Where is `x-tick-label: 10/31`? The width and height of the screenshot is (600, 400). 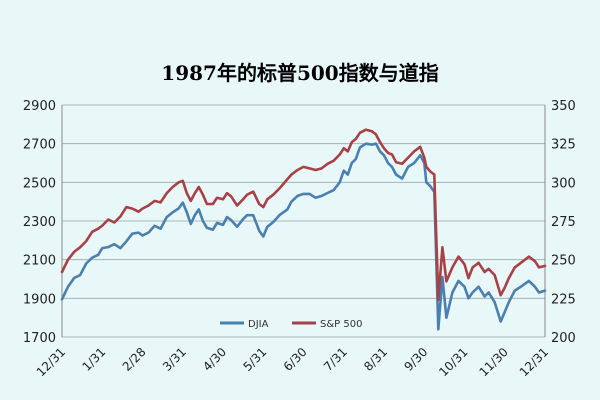 x-tick-label: 10/31 is located at coordinates (453, 362).